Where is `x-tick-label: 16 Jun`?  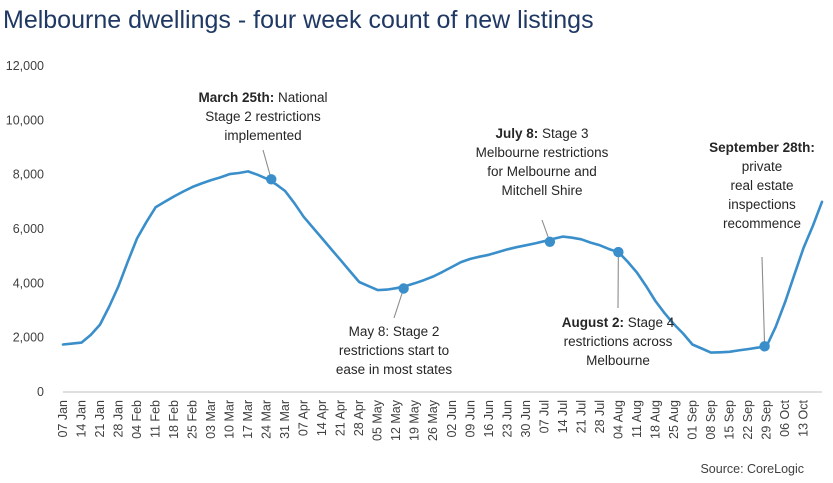 x-tick-label: 16 Jun is located at coordinates (489, 419).